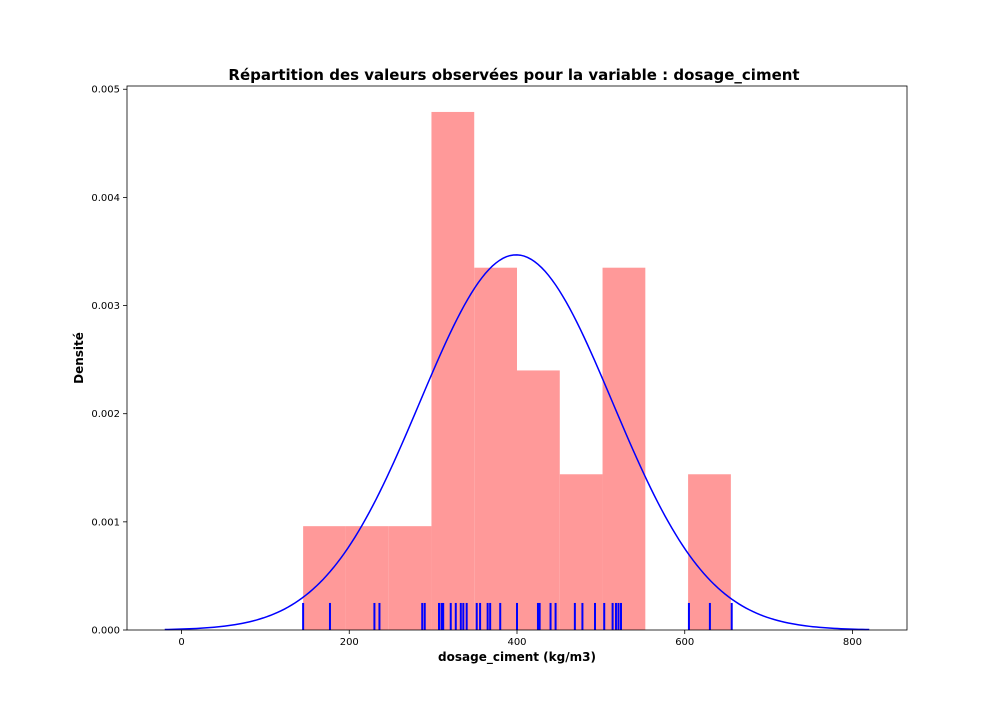  I want to click on y-tick-label: 0.001, so click(105, 522).